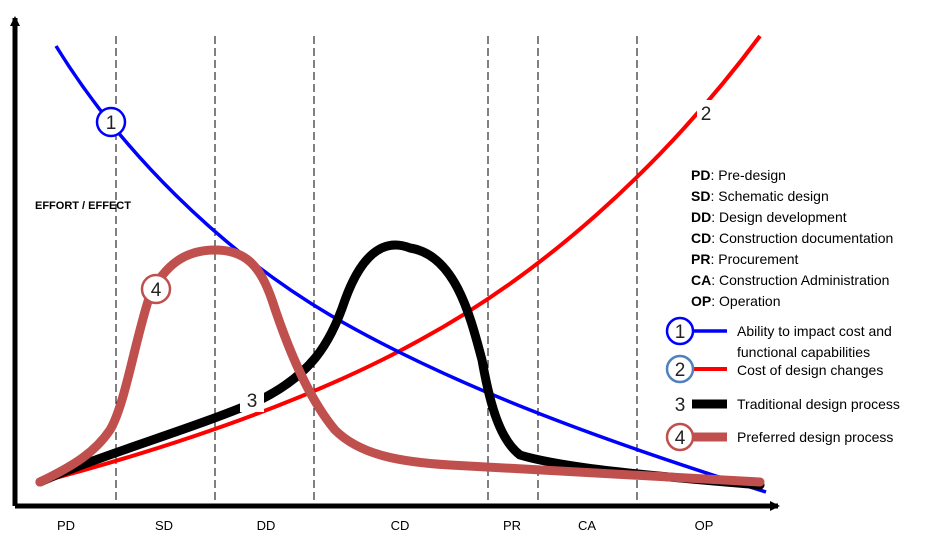 This screenshot has height=541, width=935. What do you see at coordinates (736, 301) in the screenshot?
I see `abbr-op: OP: Operation` at bounding box center [736, 301].